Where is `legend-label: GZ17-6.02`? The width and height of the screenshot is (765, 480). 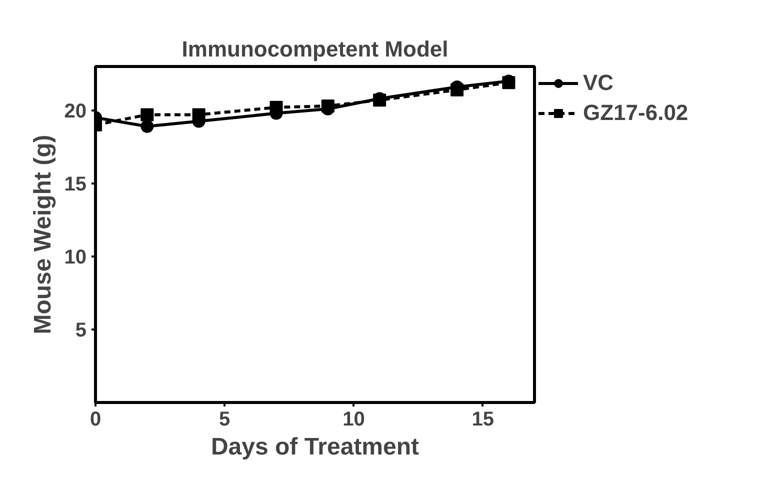
legend-label: GZ17-6.02 is located at coordinates (635, 113).